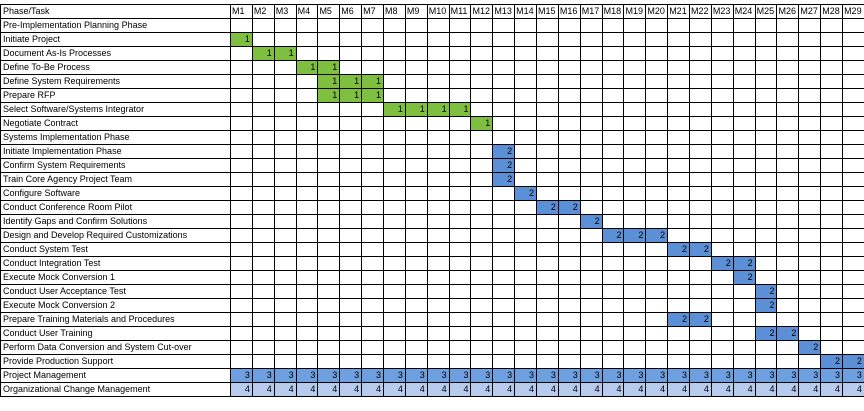 This screenshot has height=411, width=864. Describe the element at coordinates (416, 11) in the screenshot. I see `month-header: M9` at that location.